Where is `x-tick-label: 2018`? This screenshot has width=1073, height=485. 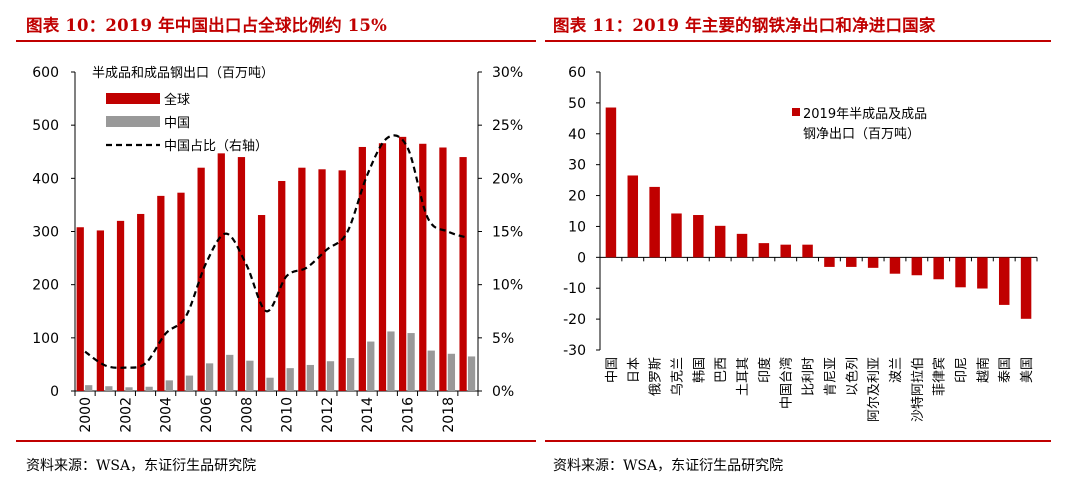 x-tick-label: 2018 is located at coordinates (449, 415).